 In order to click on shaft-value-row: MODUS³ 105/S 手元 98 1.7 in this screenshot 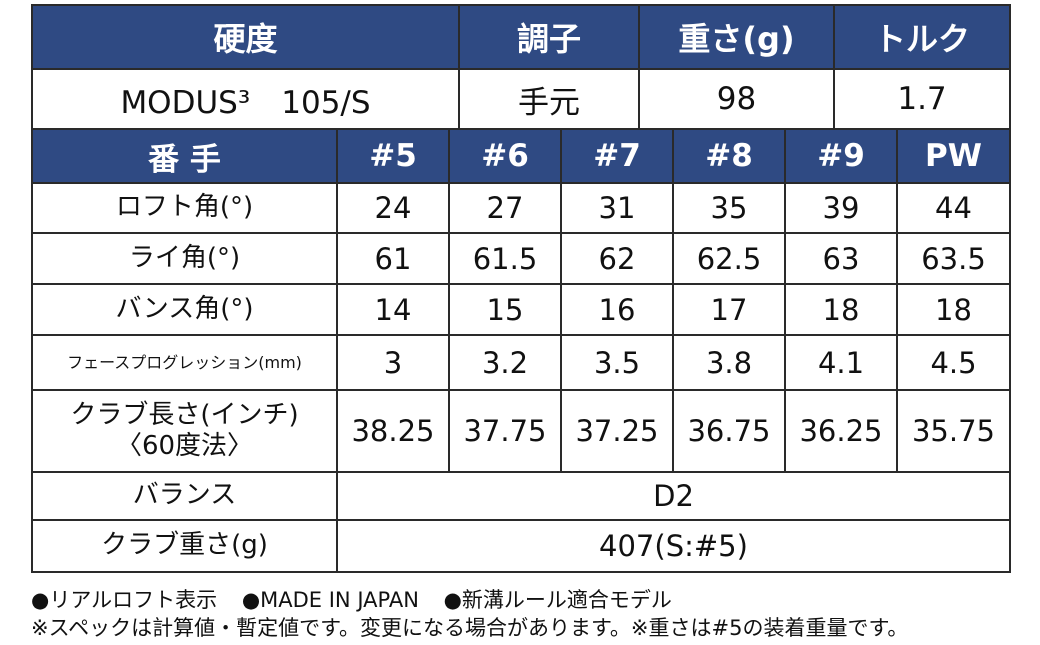, I will do `click(521, 99)`.